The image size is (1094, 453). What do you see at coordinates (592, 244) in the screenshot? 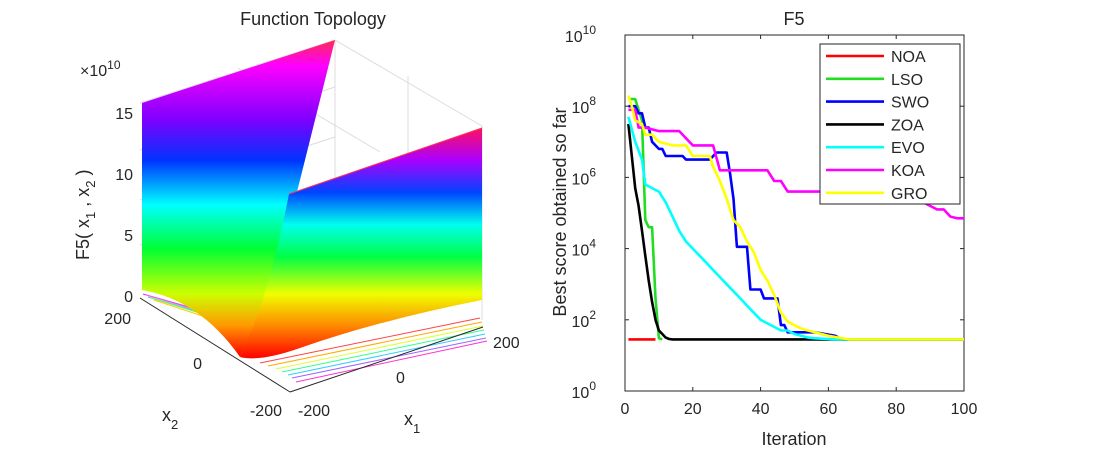
I see `y-tick-exponent: 4` at bounding box center [592, 244].